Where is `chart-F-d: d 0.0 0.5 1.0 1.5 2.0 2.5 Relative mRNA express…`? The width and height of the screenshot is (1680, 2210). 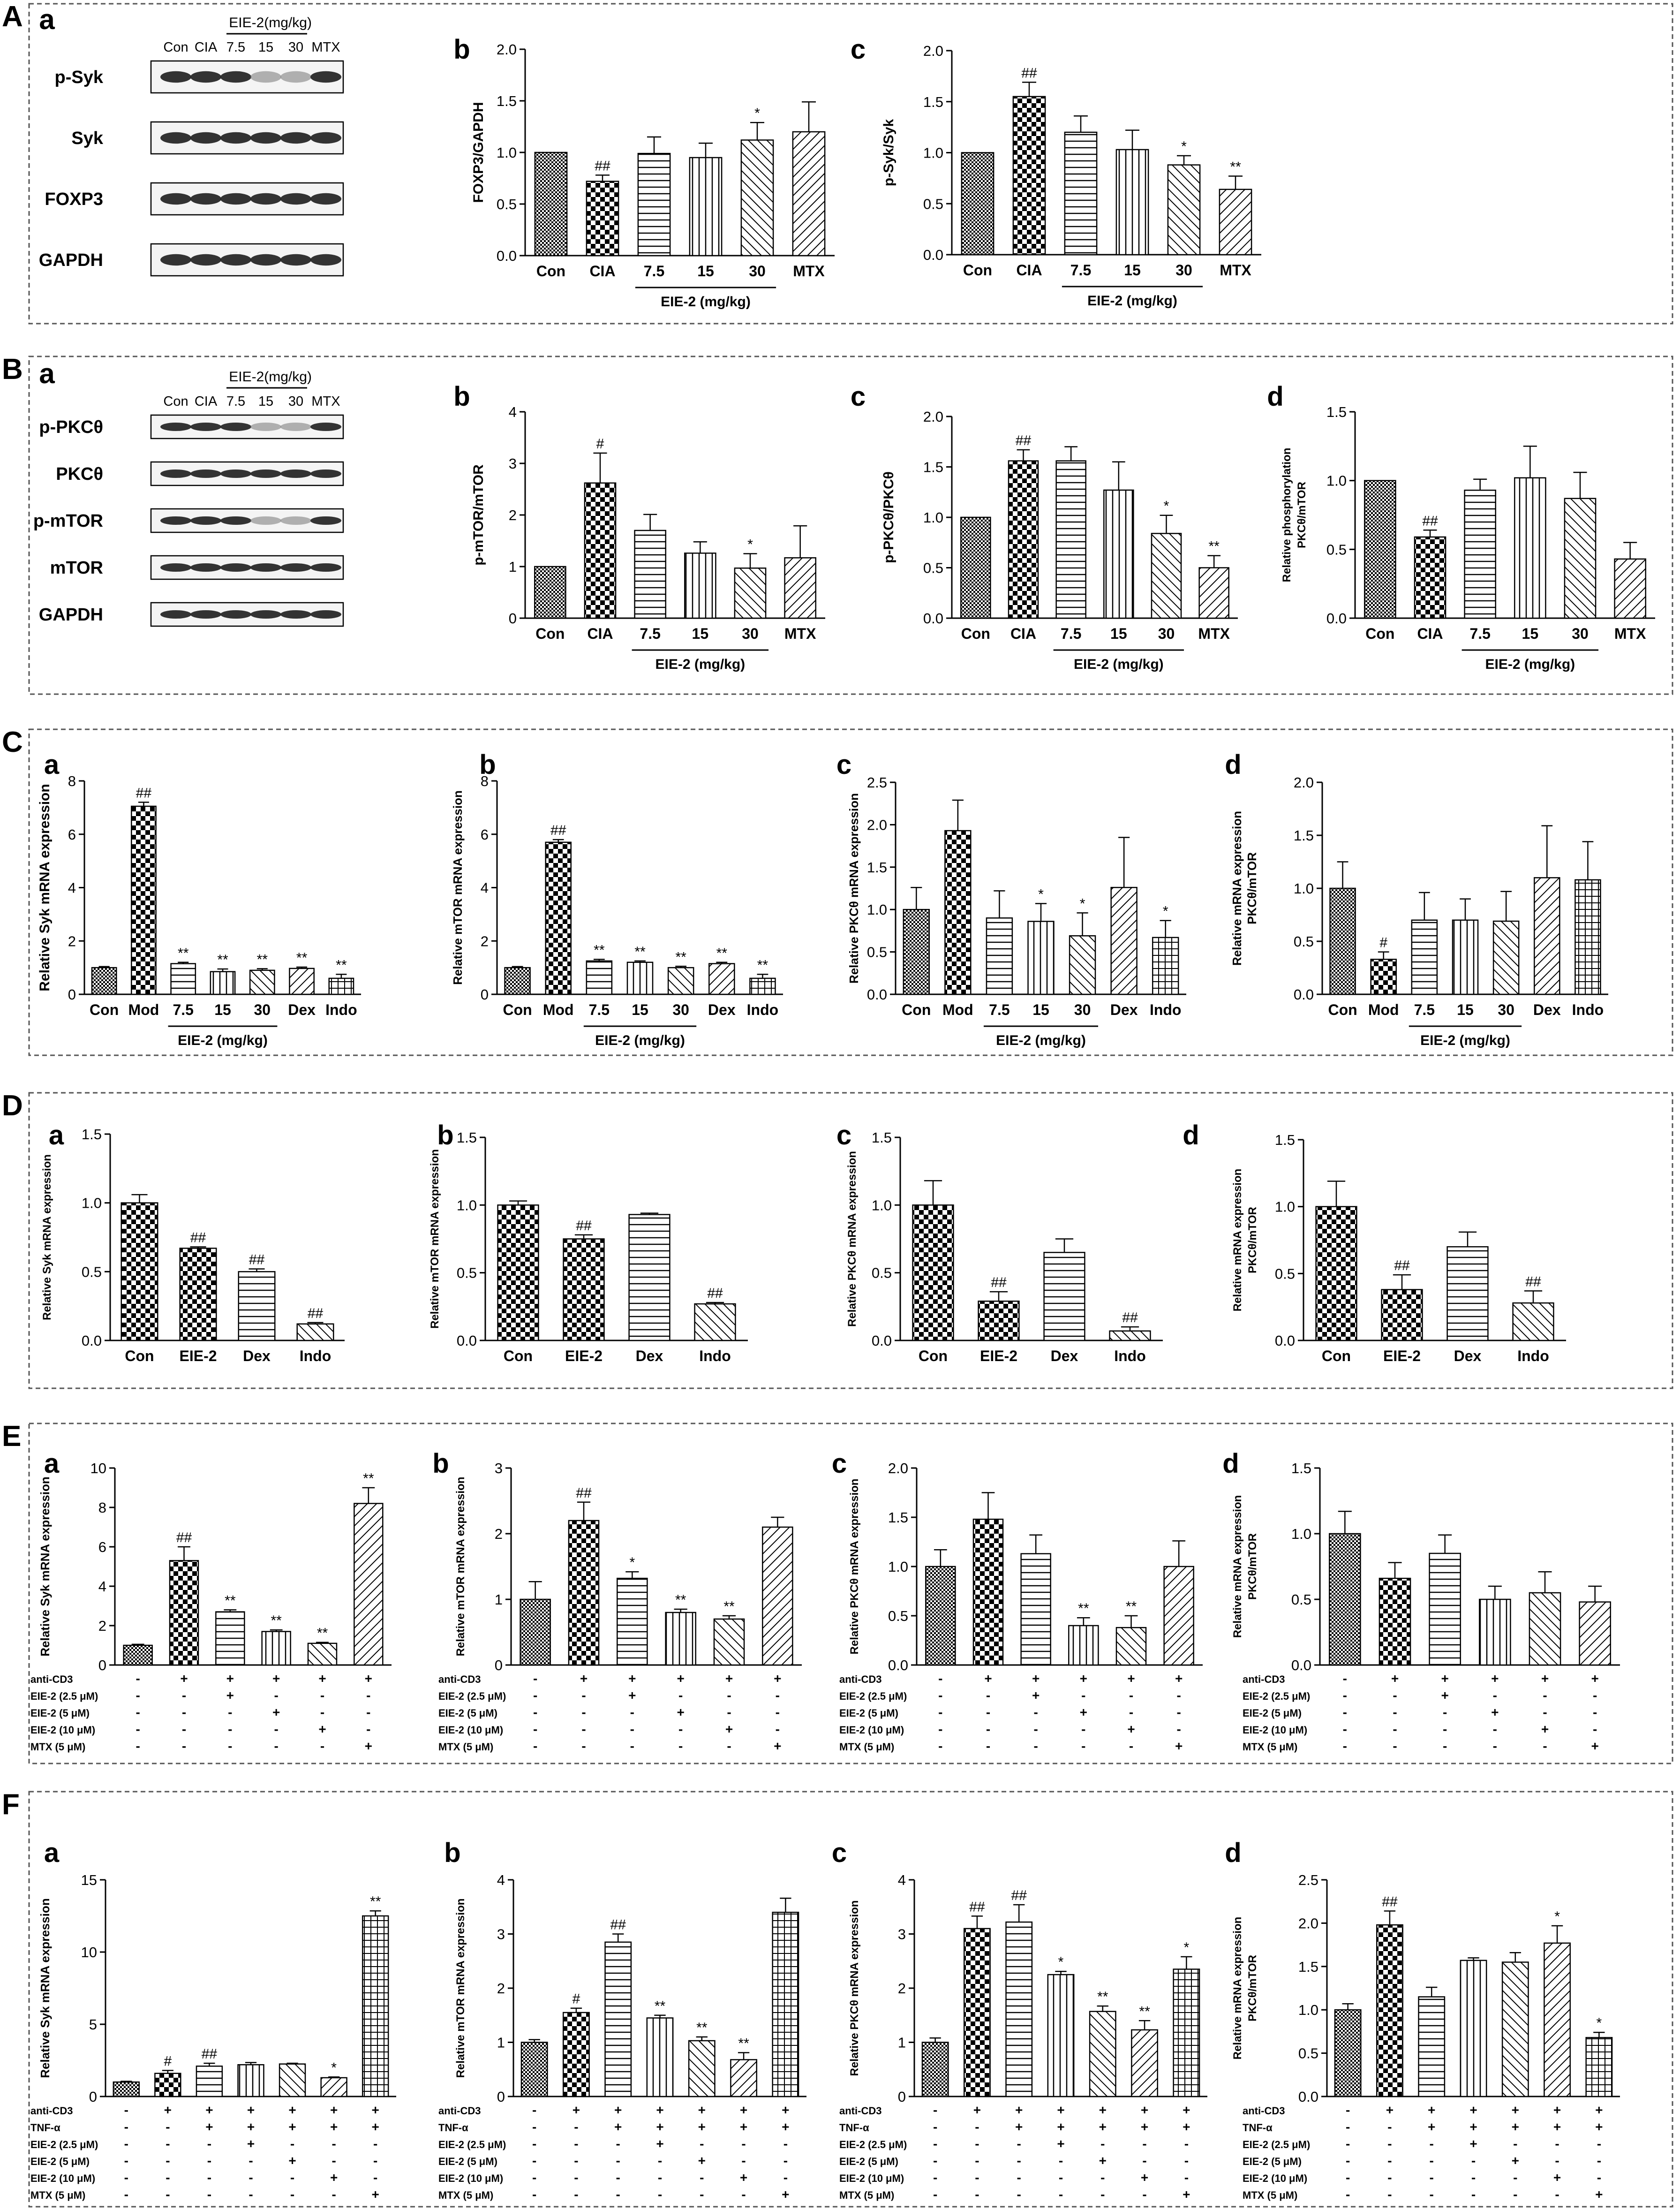 chart-F-d: d 0.0 0.5 1.0 1.5 2.0 2.5 Relative mRNA express… is located at coordinates (1422, 2020).